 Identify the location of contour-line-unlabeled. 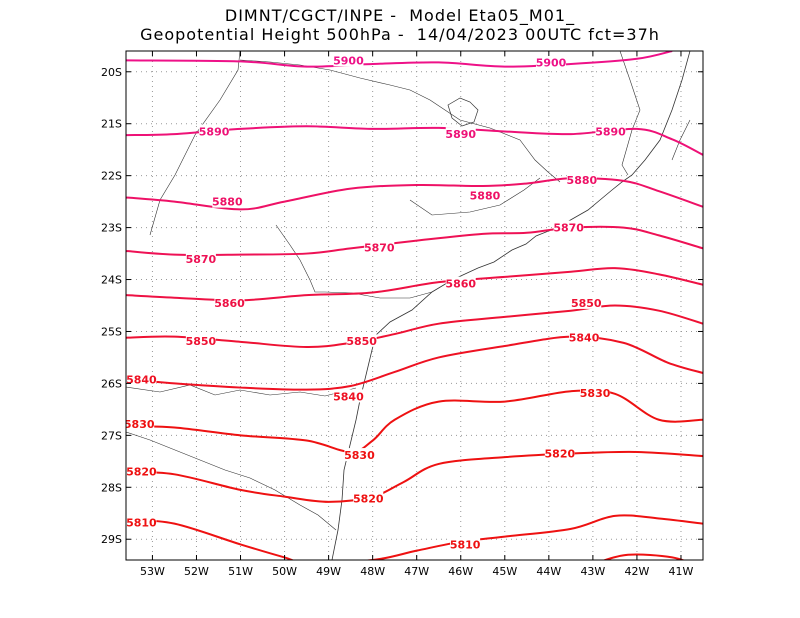
(644, 556).